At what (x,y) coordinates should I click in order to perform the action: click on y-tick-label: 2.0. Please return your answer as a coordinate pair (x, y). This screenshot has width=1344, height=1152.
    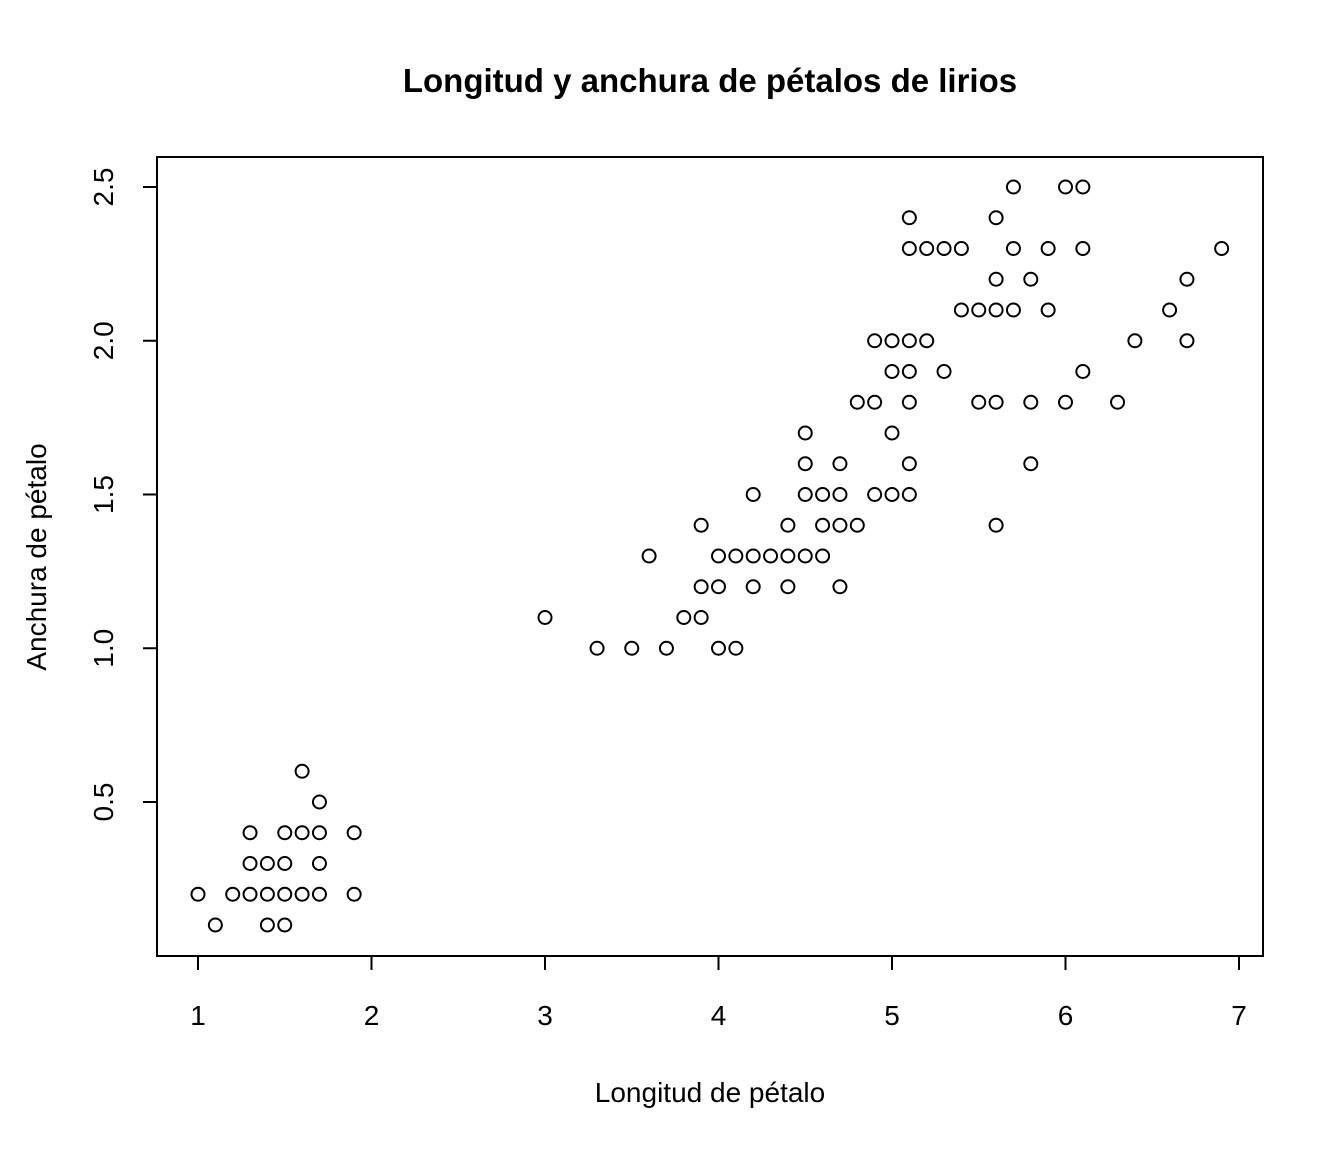
    Looking at the image, I should click on (103, 340).